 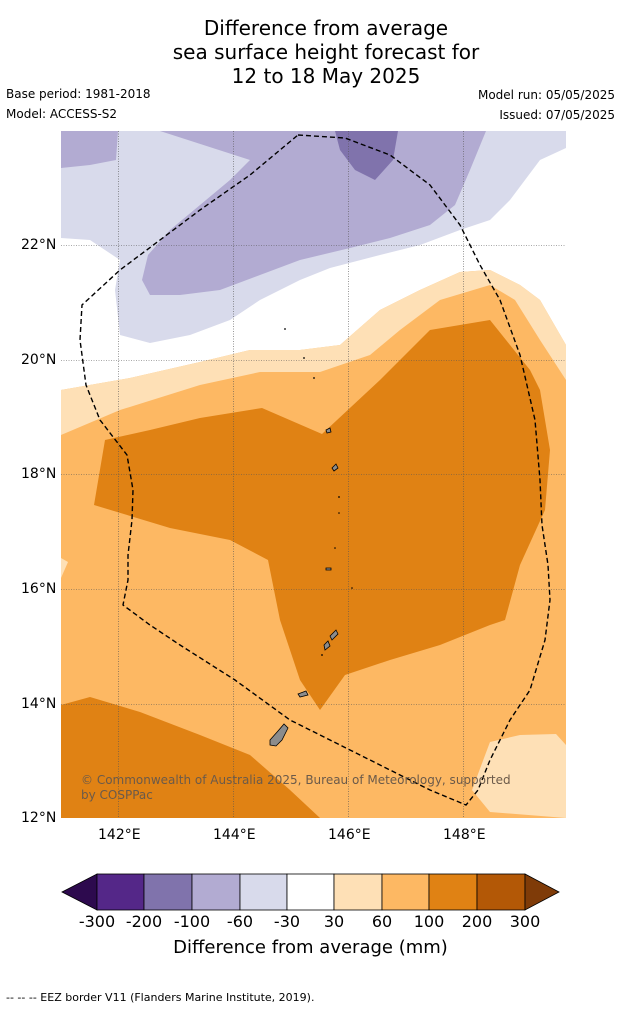 I want to click on rota-island, so click(x=303, y=694).